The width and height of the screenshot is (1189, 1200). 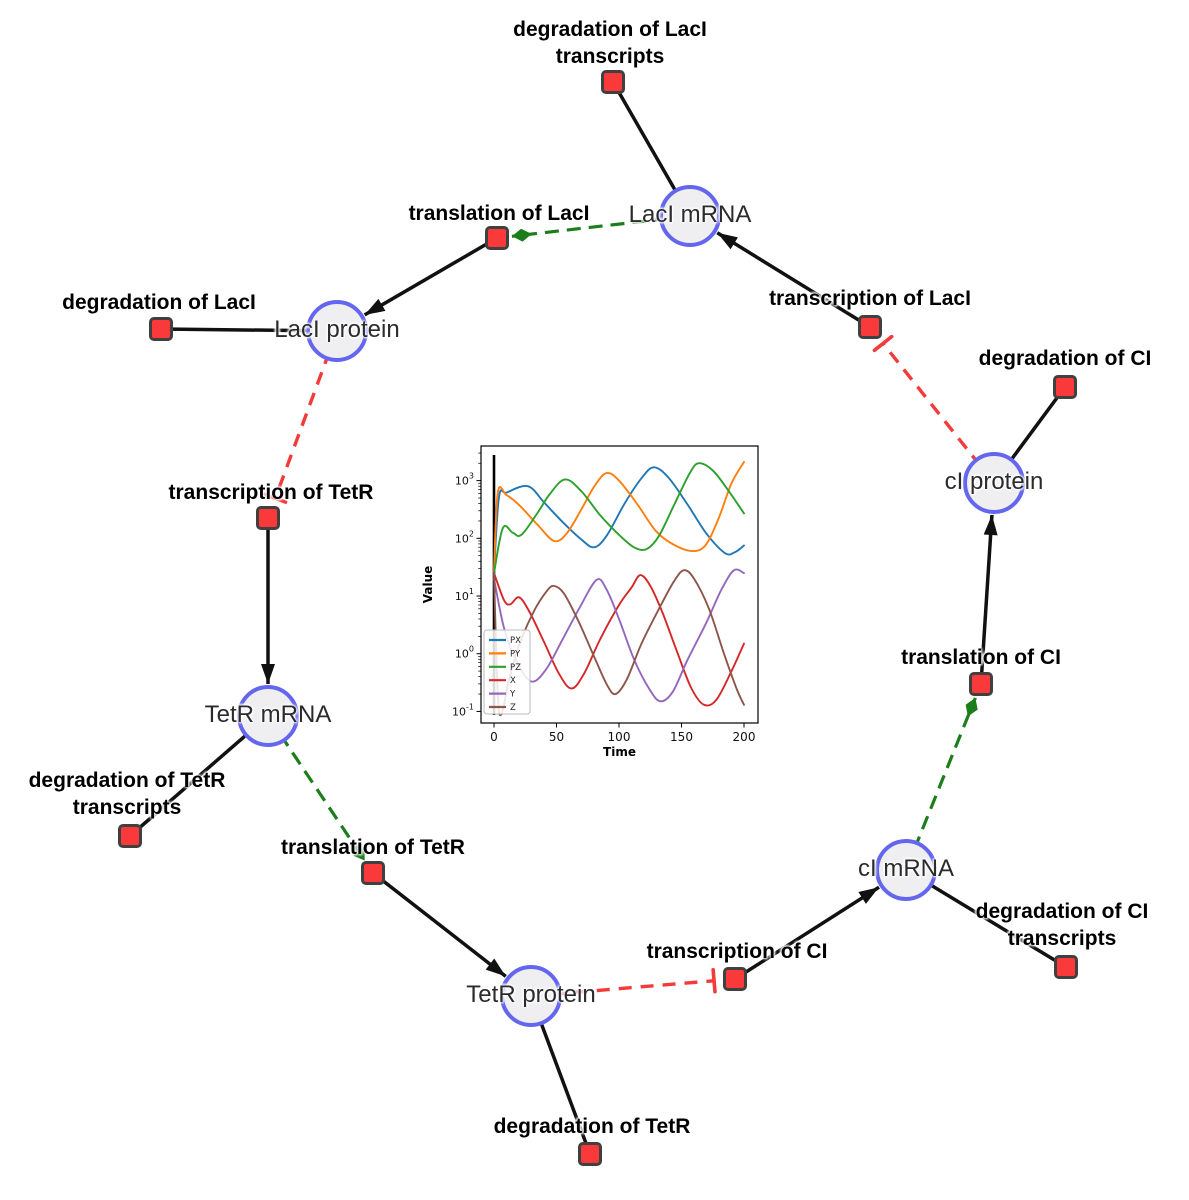 I want to click on chart-x-tick-label: 200, so click(x=744, y=737).